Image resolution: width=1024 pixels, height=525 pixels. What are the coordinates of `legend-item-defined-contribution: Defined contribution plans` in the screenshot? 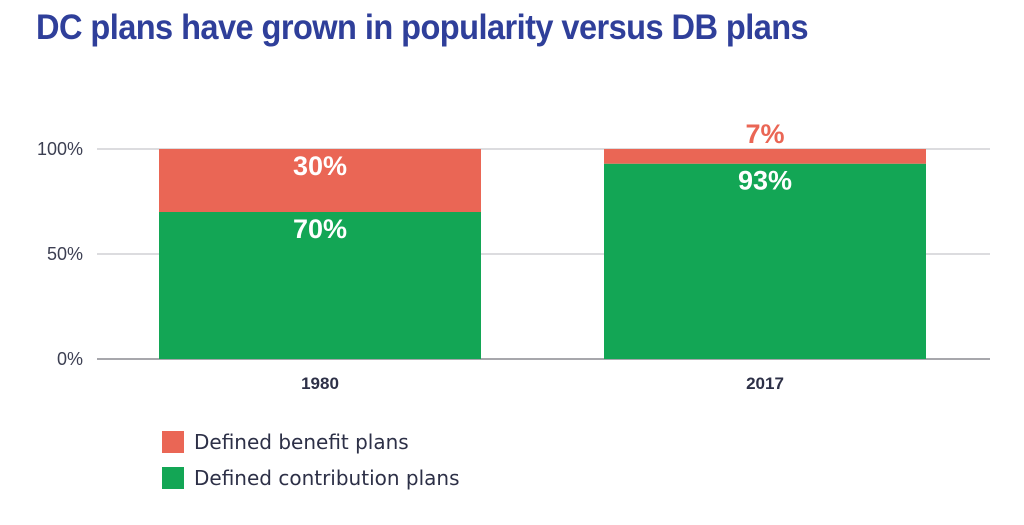 It's located at (311, 478).